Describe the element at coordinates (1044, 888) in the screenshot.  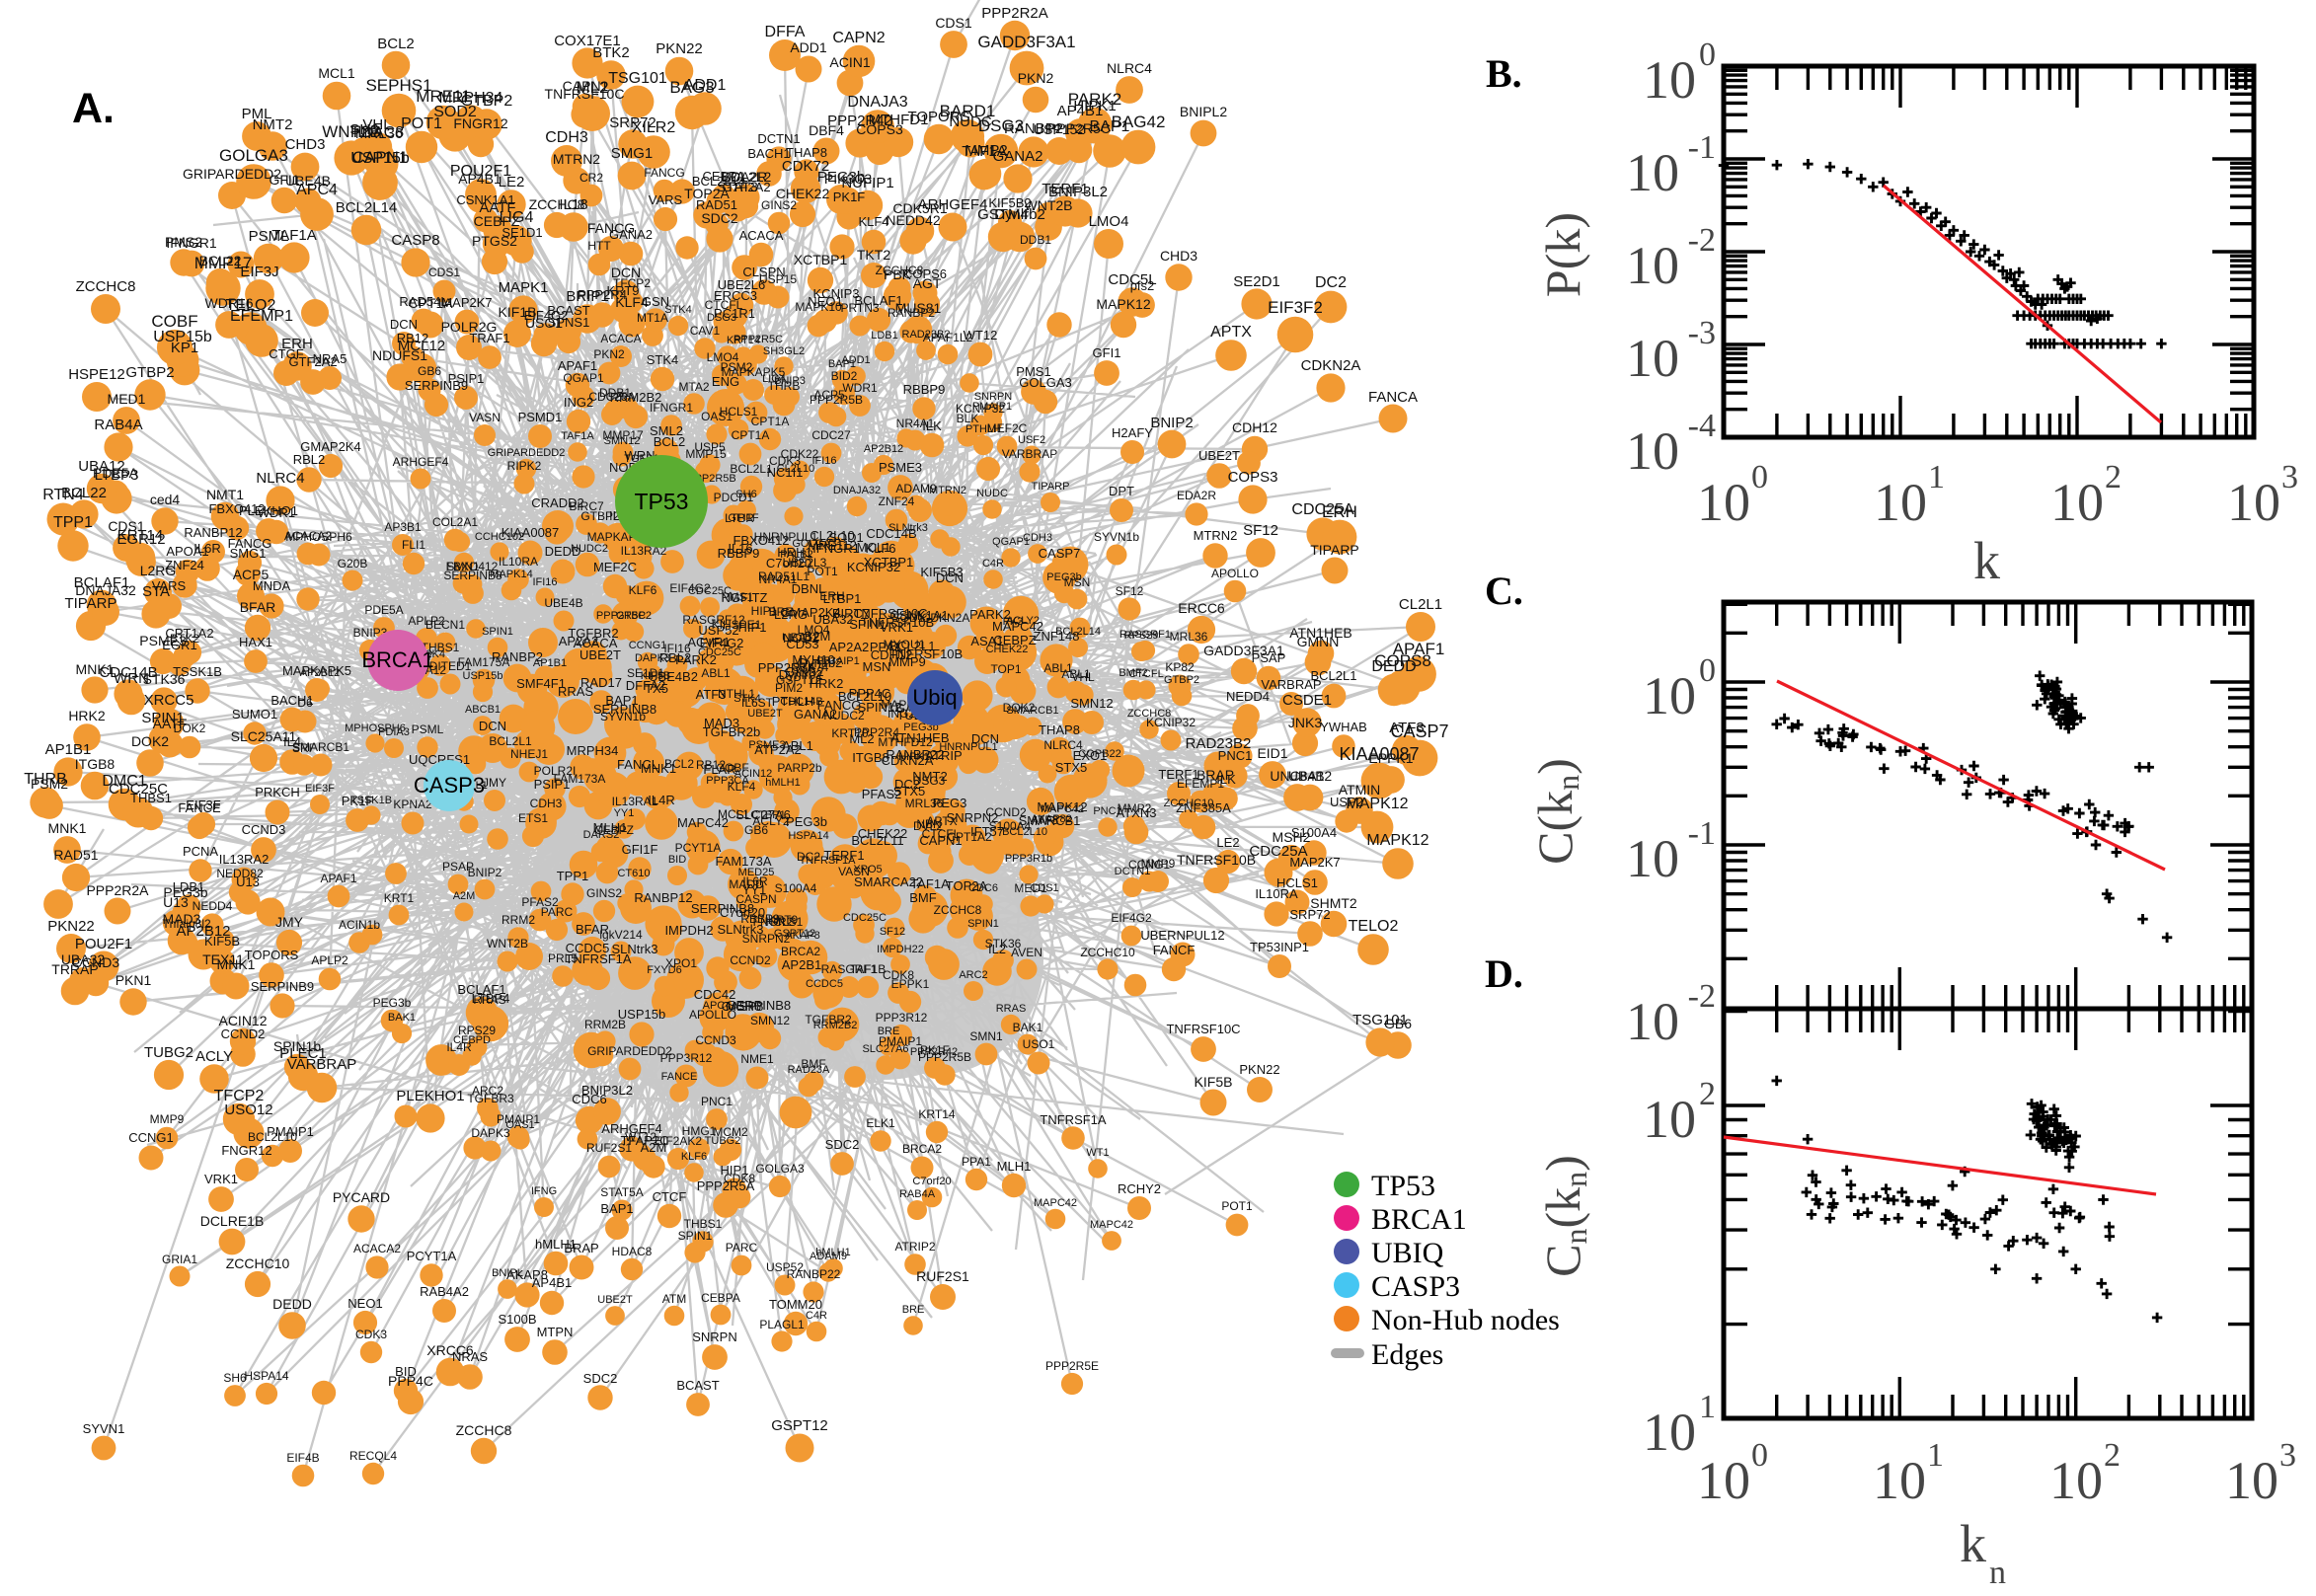
I see `svg-text: CDS1` at that location.